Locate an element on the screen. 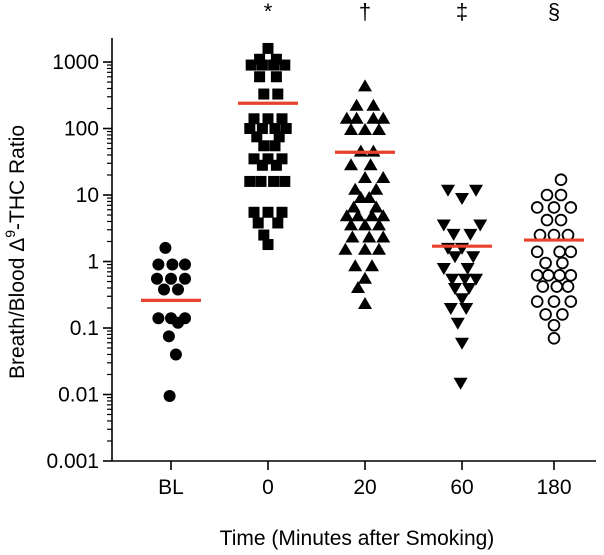 This screenshot has width=604, height=555. y-axis-title-suffix: -THC Ratio is located at coordinates (17, 177).